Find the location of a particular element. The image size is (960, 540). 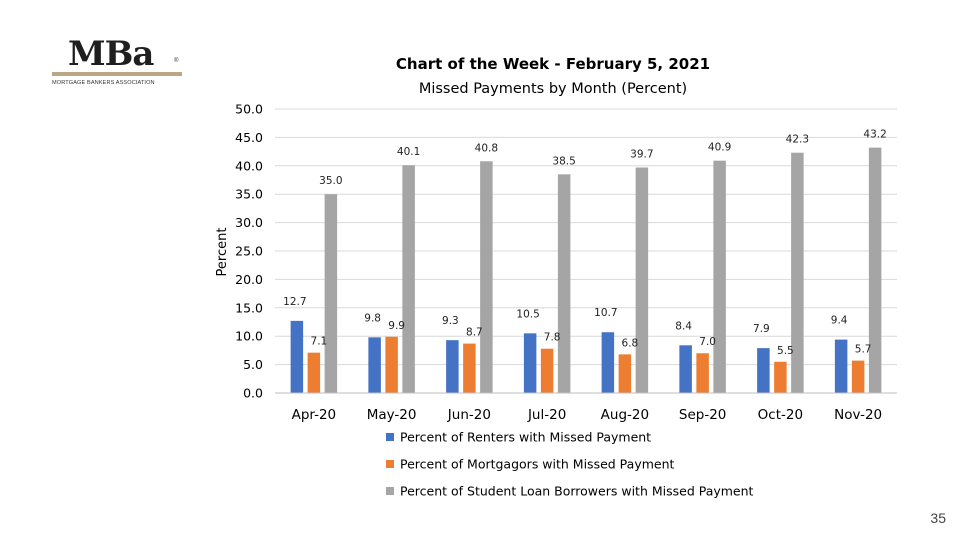

y-tick-label: 15.0 is located at coordinates (249, 307).